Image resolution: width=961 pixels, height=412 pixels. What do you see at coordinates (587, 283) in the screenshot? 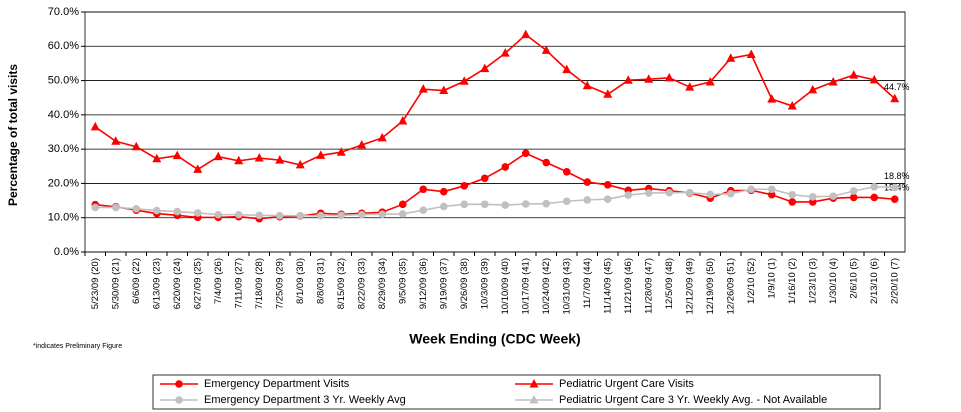
I see `x-tick-label: 11/7/09 (44)` at bounding box center [587, 283].